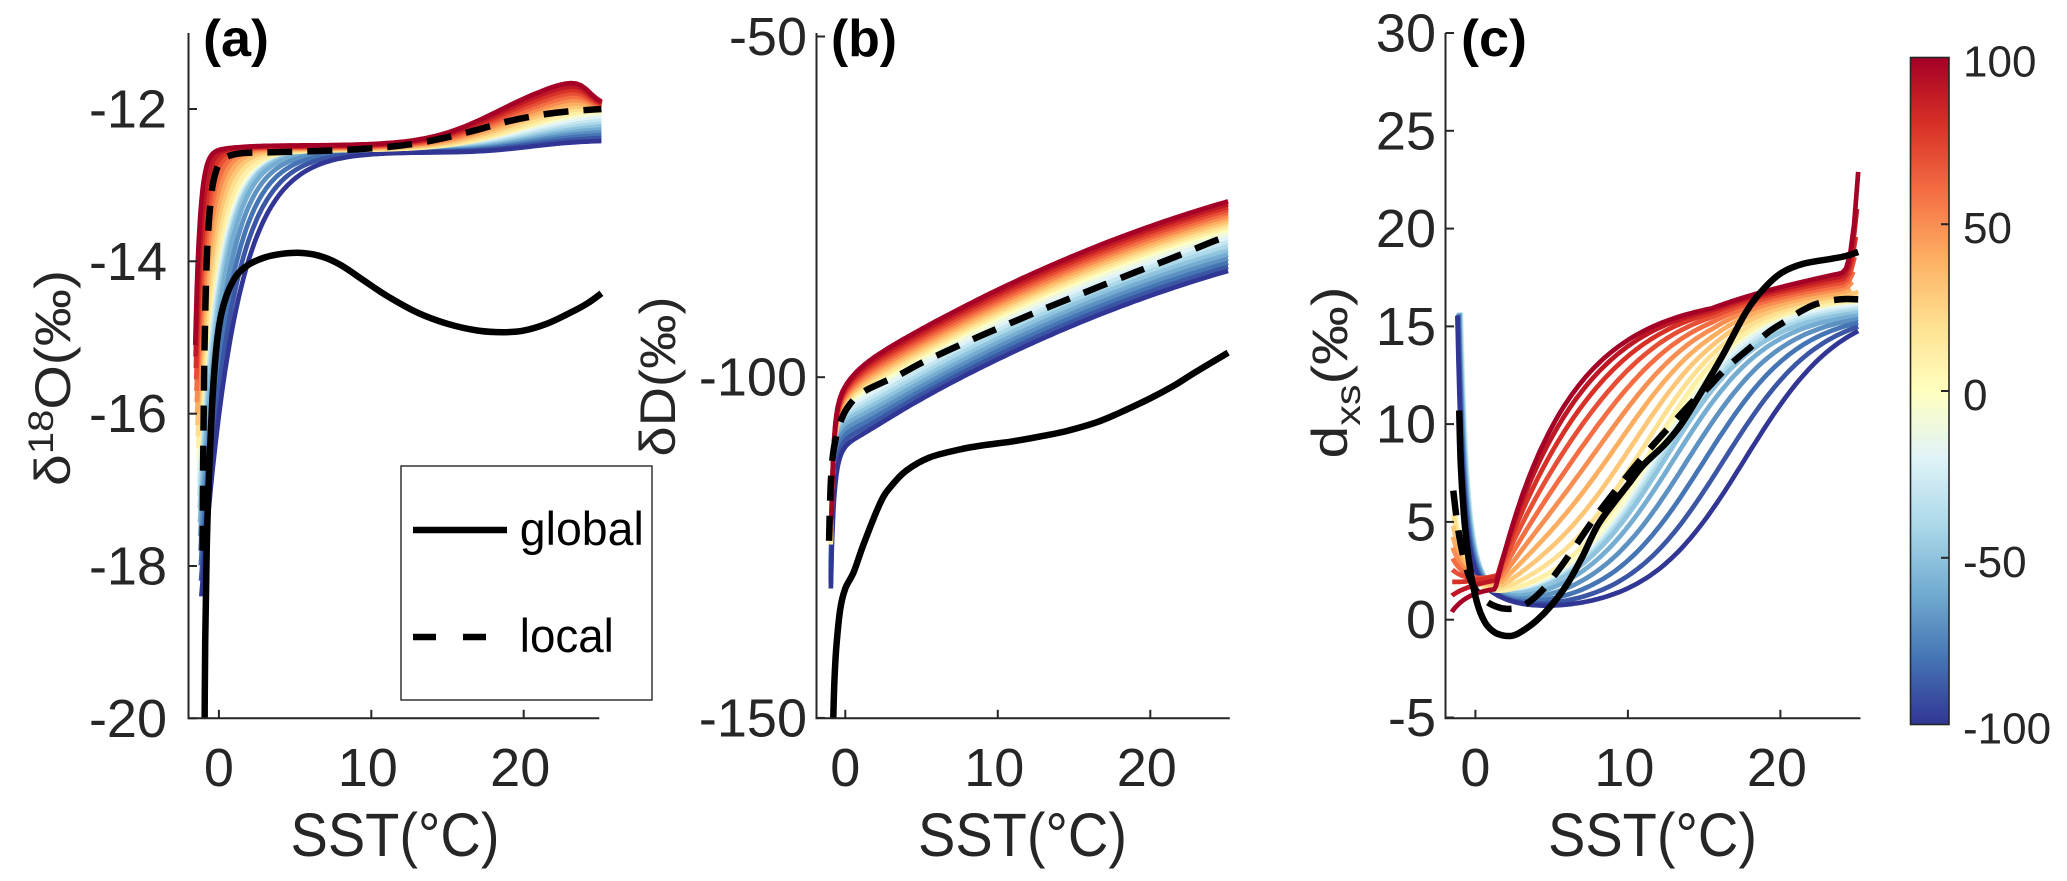 The height and width of the screenshot is (881, 2067). Describe the element at coordinates (1494, 39) in the screenshot. I see `svg-text: (c)` at that location.